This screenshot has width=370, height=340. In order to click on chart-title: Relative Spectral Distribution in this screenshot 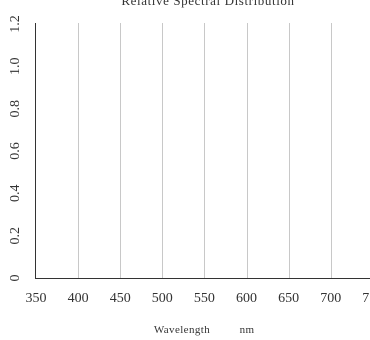, I will do `click(207, 4)`.